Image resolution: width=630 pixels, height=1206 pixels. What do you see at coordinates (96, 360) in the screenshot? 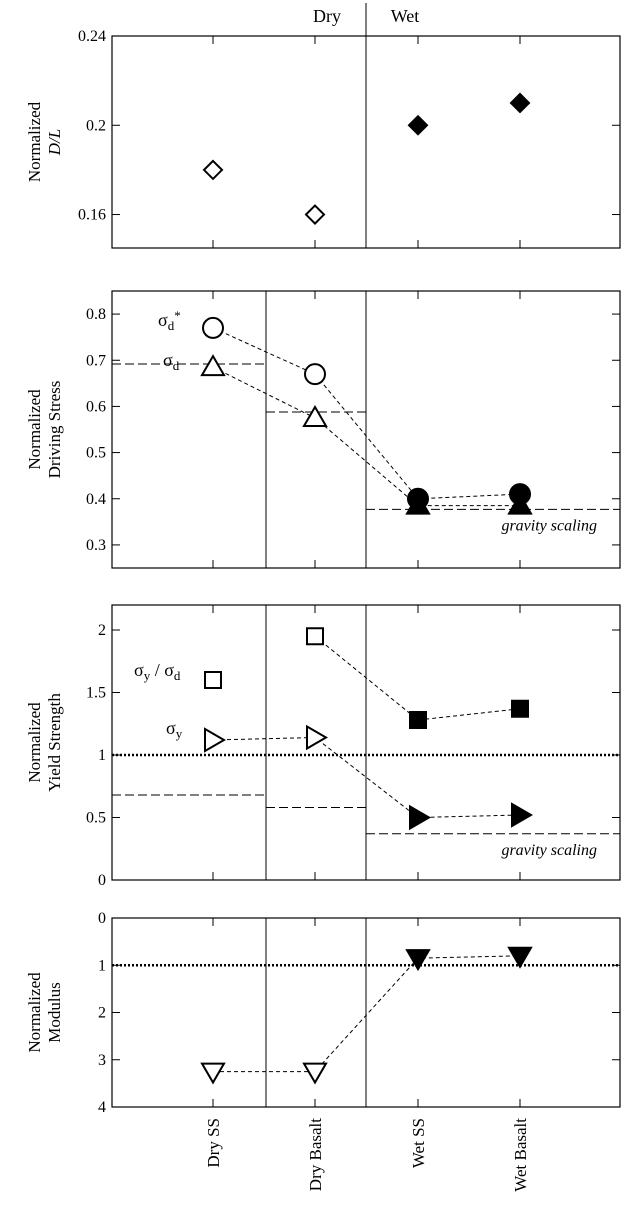
I see `y-tick-label: 0.7` at bounding box center [96, 360].